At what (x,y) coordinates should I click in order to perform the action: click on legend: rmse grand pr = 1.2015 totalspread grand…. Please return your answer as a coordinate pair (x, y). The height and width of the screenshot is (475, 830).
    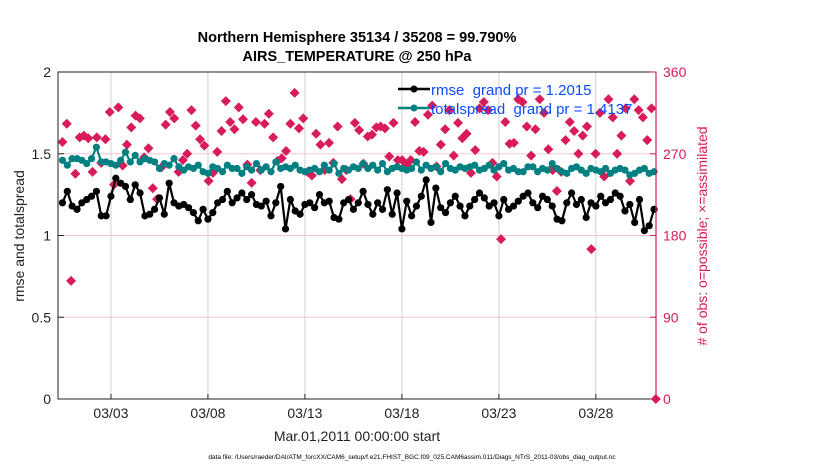
    Looking at the image, I should click on (515, 100).